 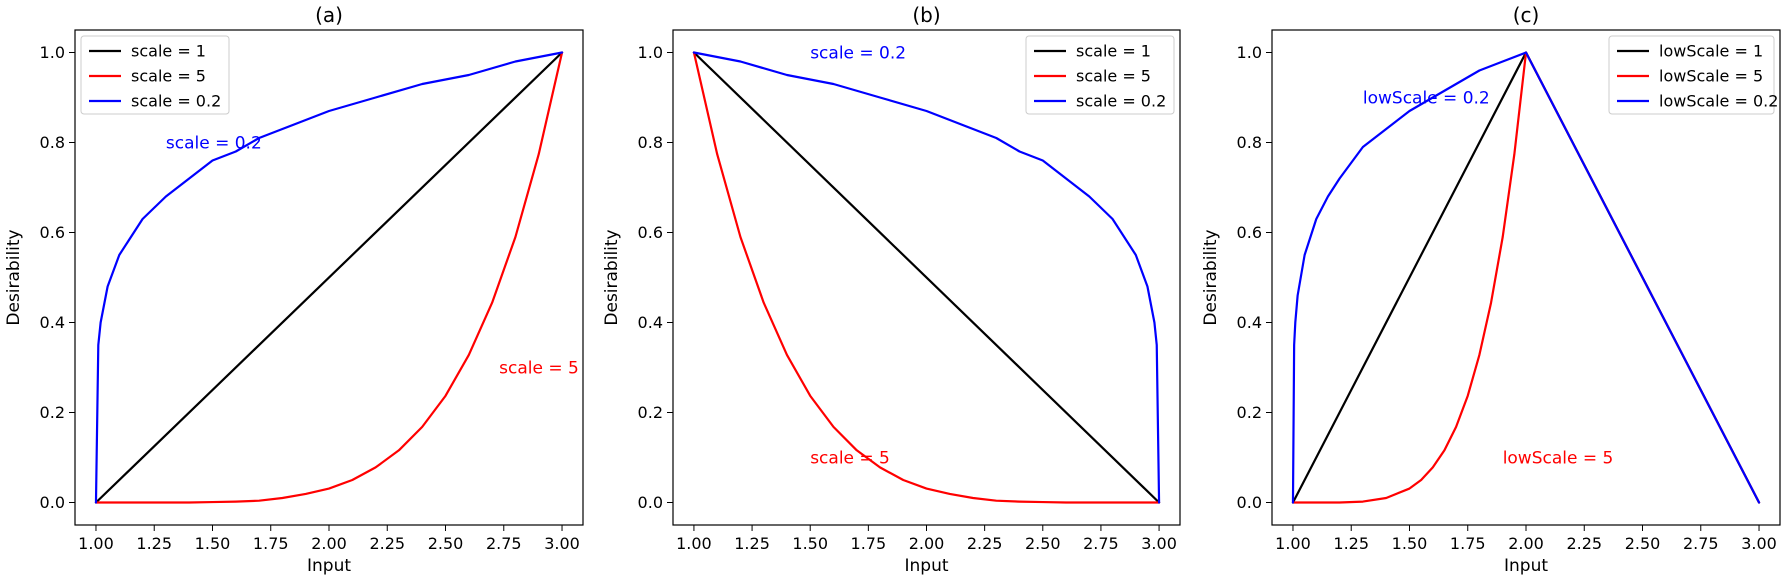 What do you see at coordinates (1426, 99) in the screenshot?
I see `annotation-label: lowScale = 0.2` at bounding box center [1426, 99].